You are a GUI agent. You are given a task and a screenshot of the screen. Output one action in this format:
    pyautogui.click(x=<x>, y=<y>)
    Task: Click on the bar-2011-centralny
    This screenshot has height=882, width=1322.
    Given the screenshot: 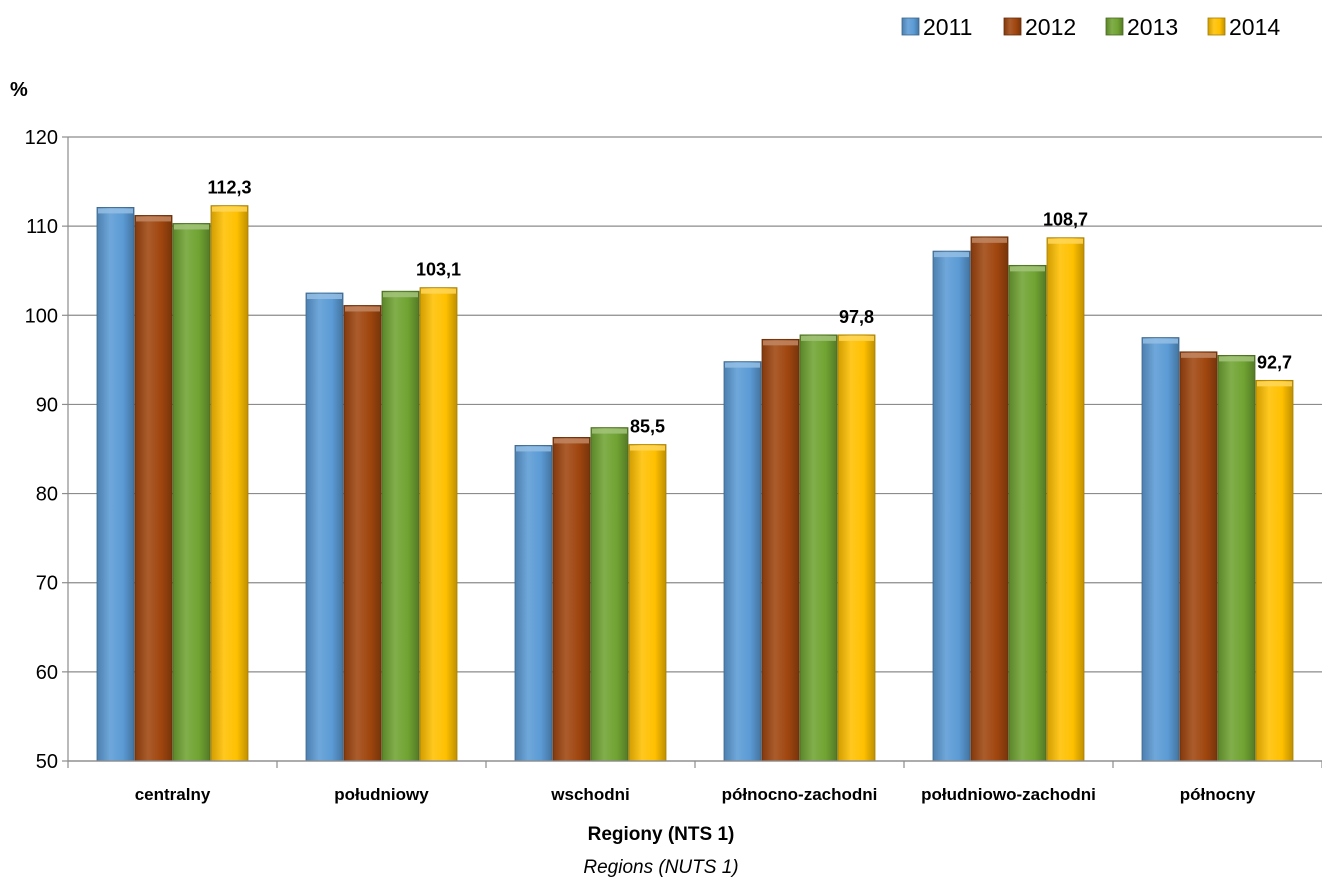 What is the action you would take?
    pyautogui.click(x=115, y=484)
    